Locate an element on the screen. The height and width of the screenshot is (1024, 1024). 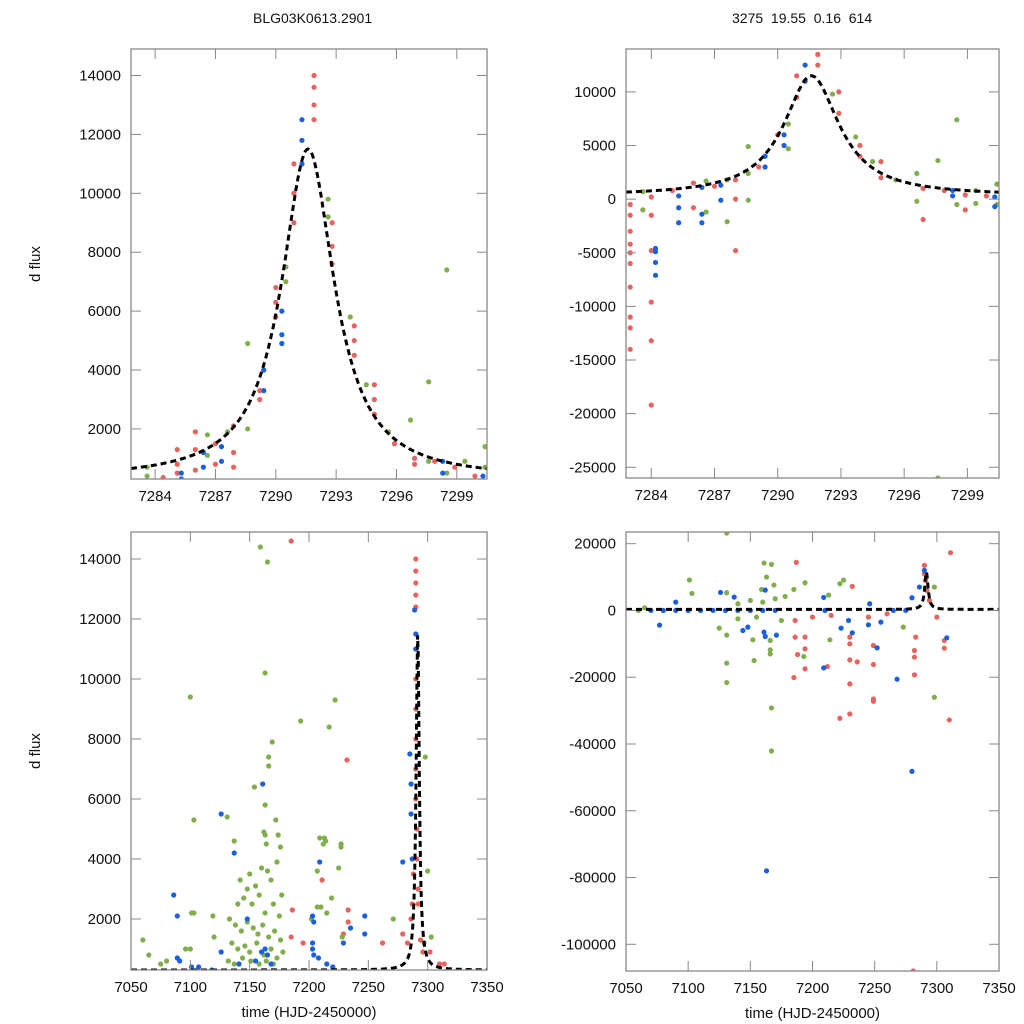
plot-frame is located at coordinates (309, 264).